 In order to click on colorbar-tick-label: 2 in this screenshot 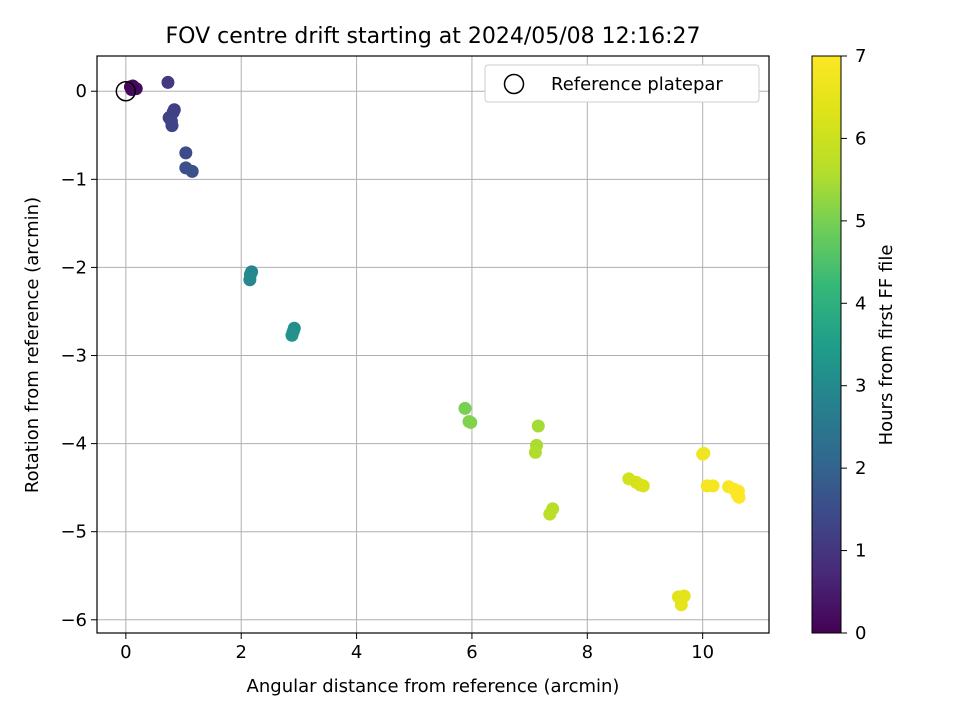, I will do `click(860, 468)`.